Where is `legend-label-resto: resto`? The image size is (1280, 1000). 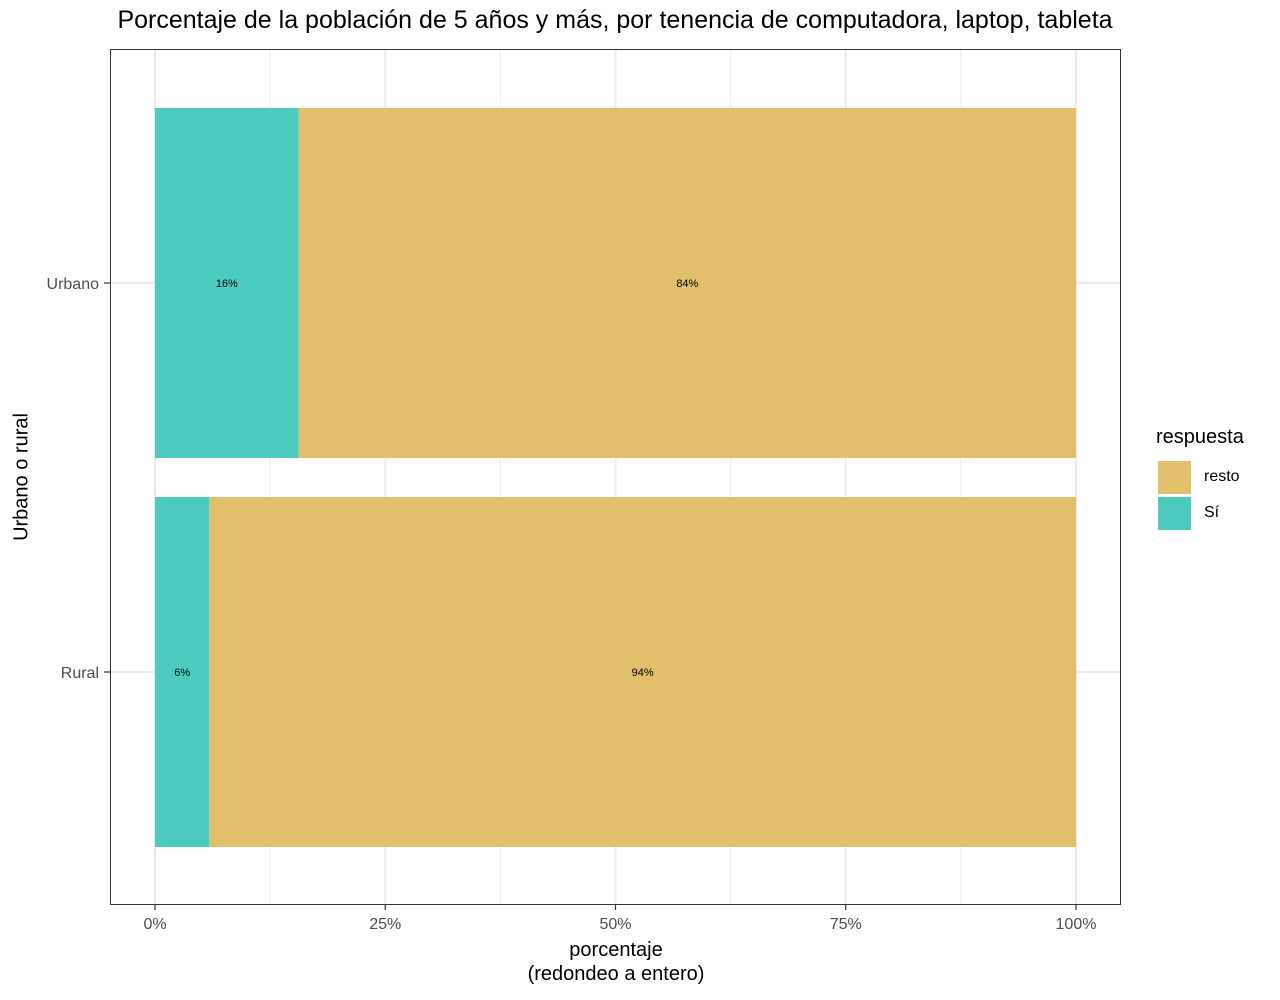 legend-label-resto: resto is located at coordinates (1222, 476).